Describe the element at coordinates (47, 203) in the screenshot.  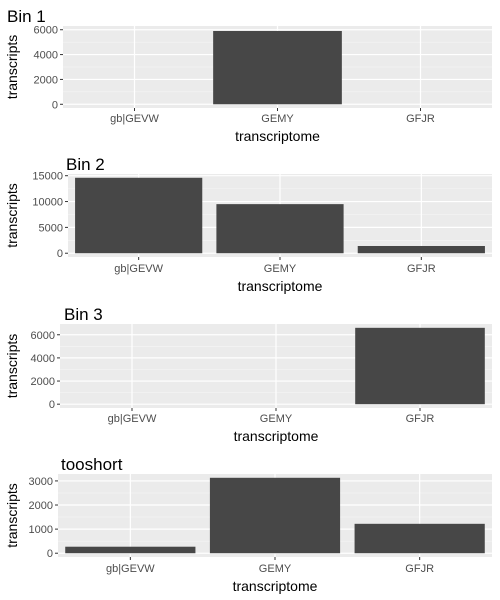
I see `y-tick-label: 10000` at that location.